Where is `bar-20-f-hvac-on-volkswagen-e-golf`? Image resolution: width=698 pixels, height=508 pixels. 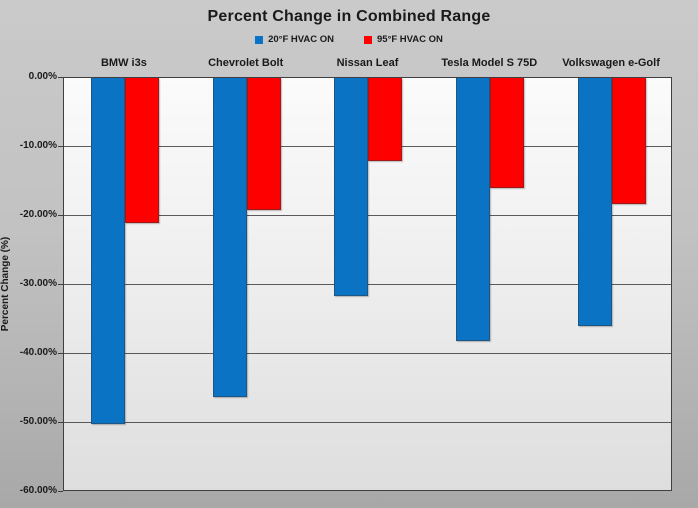 bar-20-f-hvac-on-volkswagen-e-golf is located at coordinates (595, 202).